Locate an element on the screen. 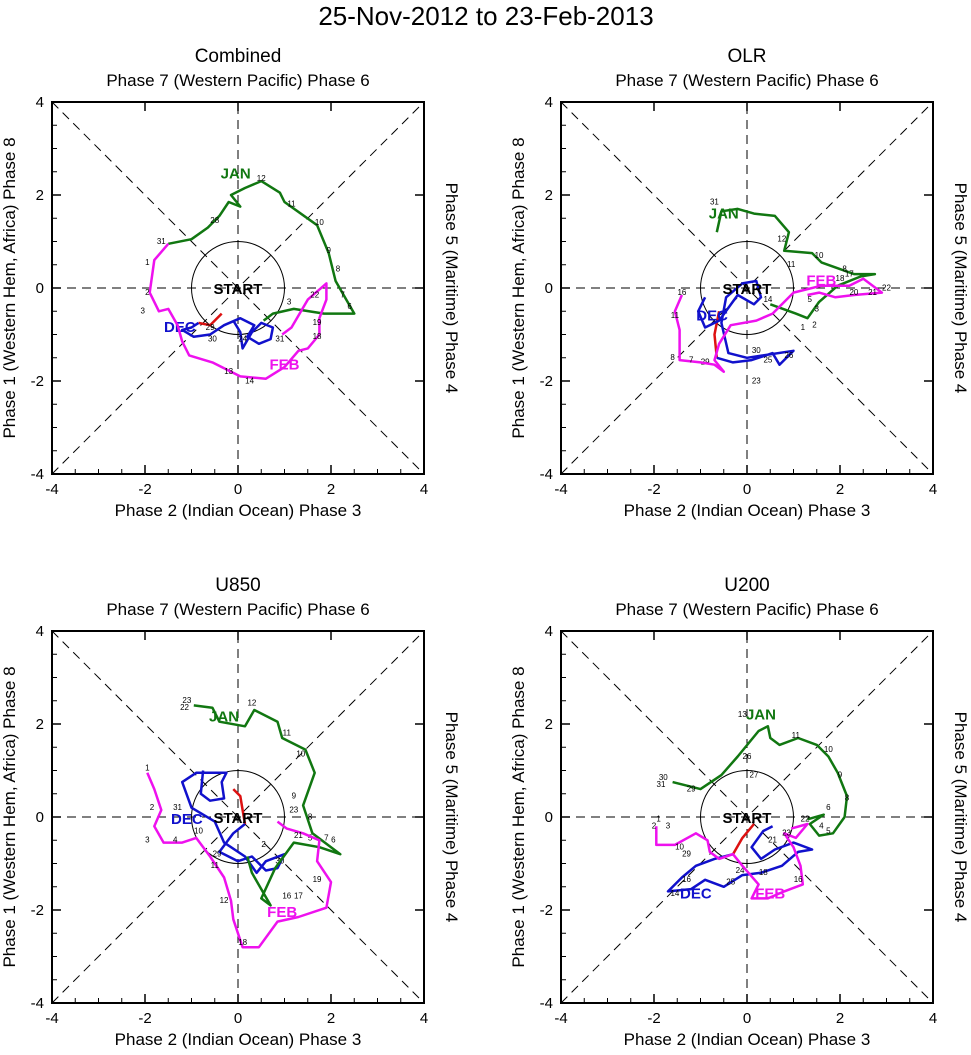 This screenshot has height=1055, width=971. day-label: 4 is located at coordinates (175, 840).